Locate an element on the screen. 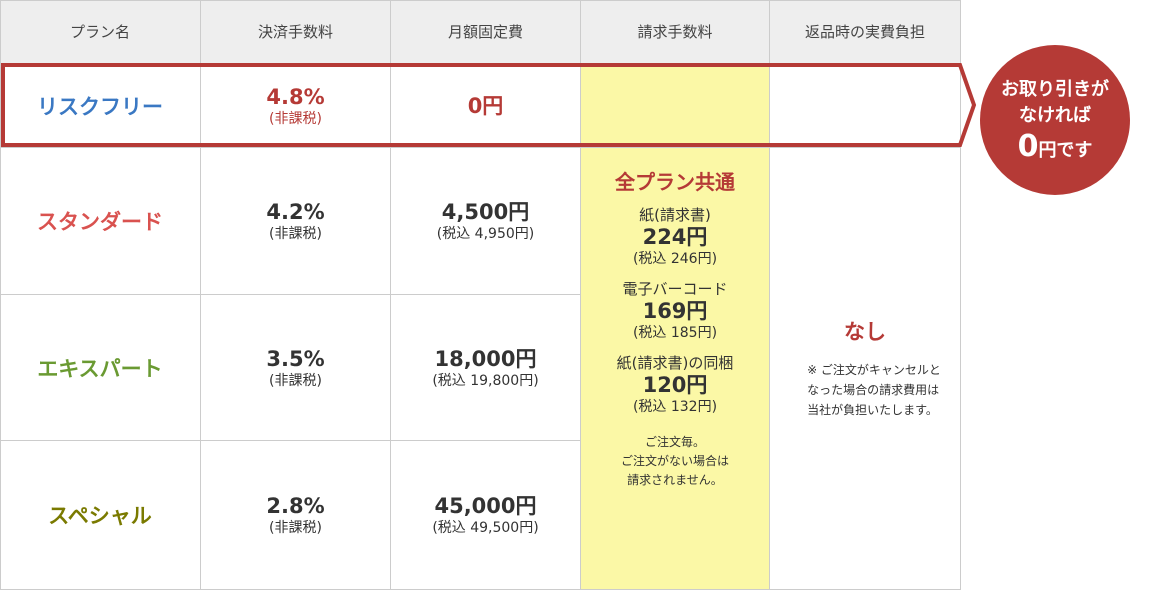 The width and height of the screenshot is (1170, 590). plan-name-standard: スタンダード is located at coordinates (100, 221).